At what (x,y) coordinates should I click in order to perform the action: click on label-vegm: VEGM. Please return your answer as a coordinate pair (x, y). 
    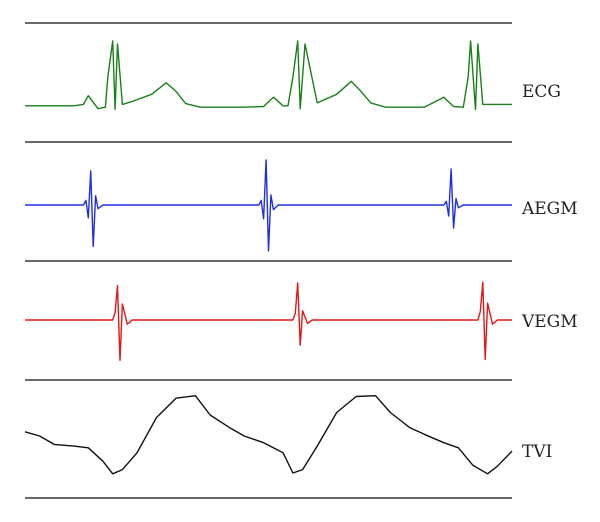
    Looking at the image, I should click on (549, 322).